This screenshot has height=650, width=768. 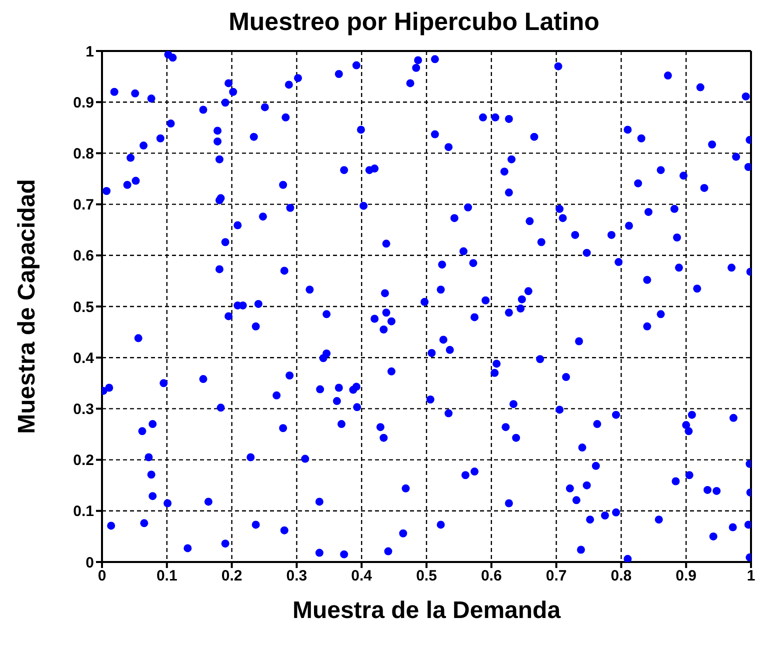 What do you see at coordinates (83, 205) in the screenshot?
I see `y-tick-label: 0.7` at bounding box center [83, 205].